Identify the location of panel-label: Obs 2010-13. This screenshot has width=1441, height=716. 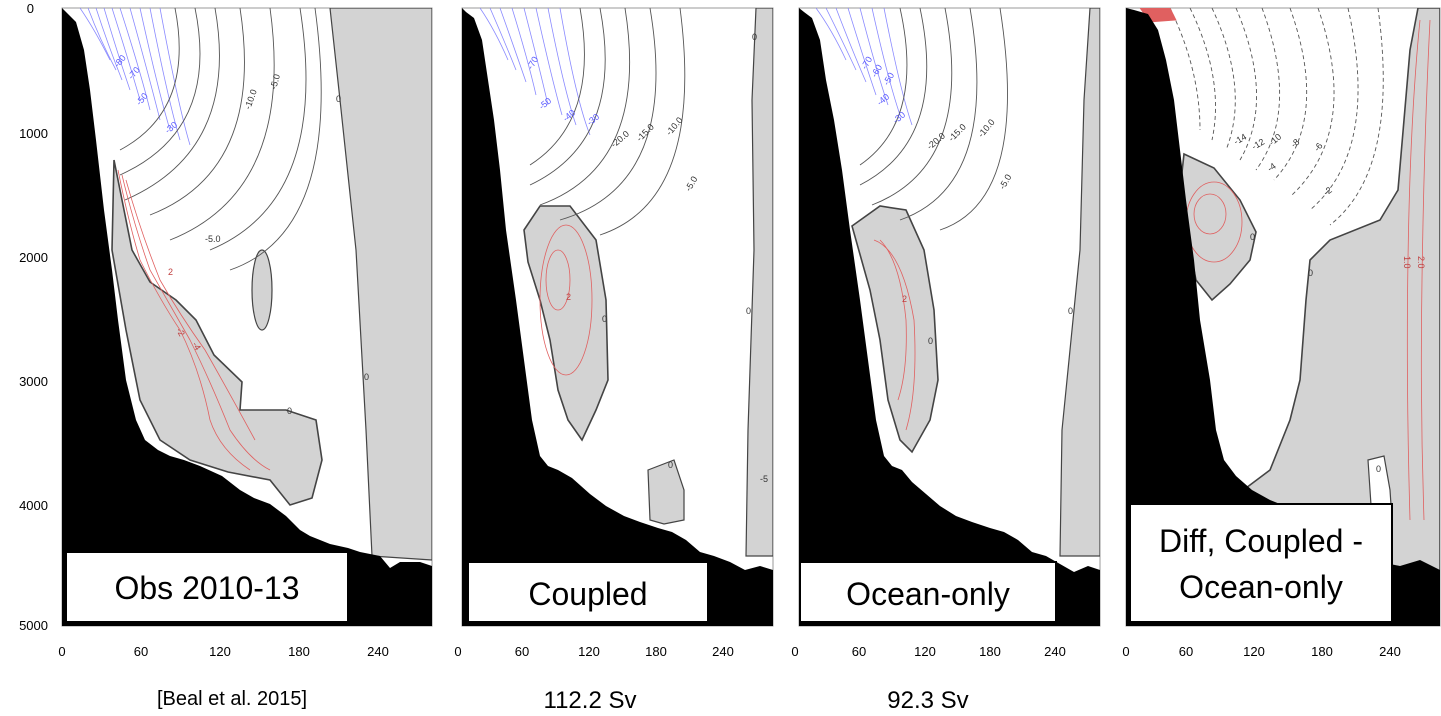
(206, 588).